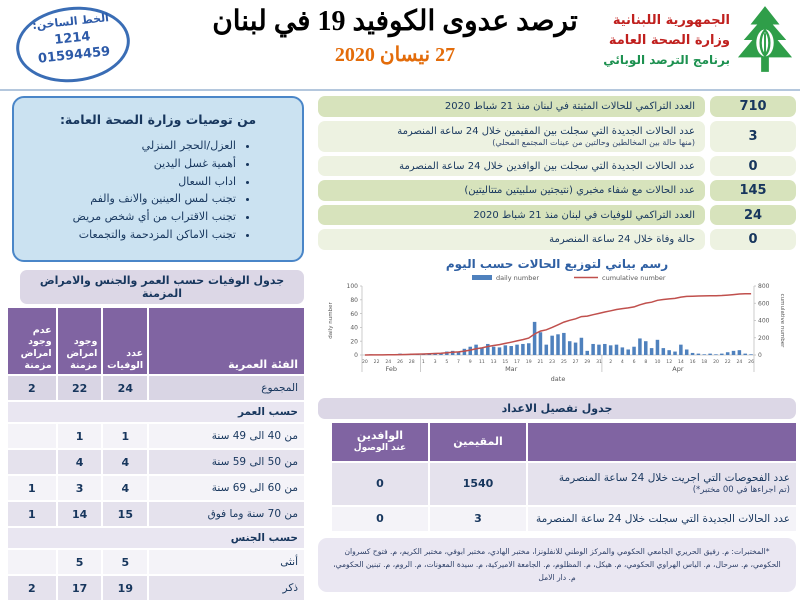  I want to click on stat-label-text: حالة وفاة خلال 24 ساعة المنصرمة, so click(622, 240).